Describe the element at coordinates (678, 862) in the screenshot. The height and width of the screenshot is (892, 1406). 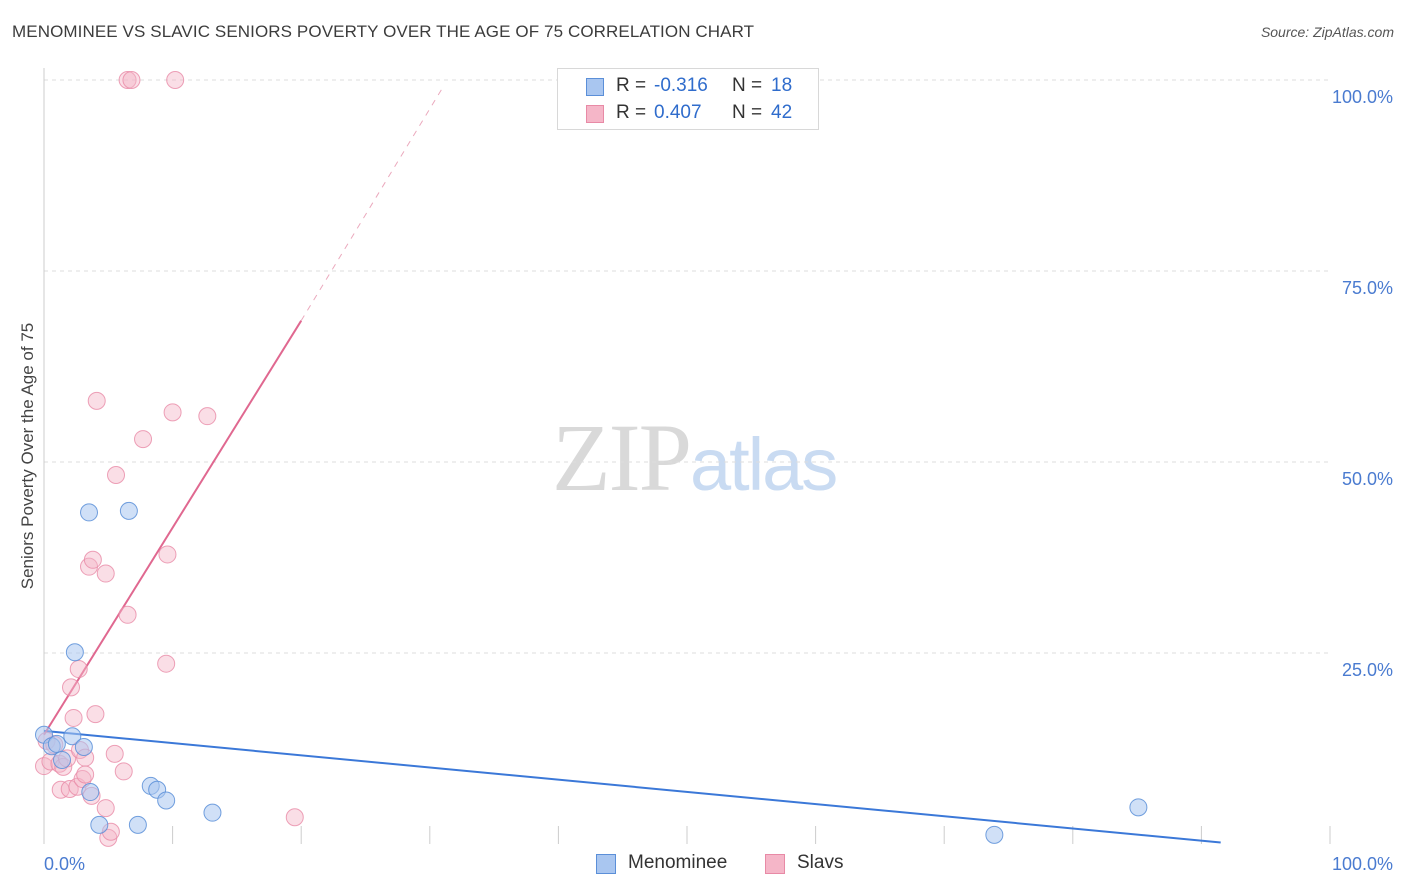
I see `legend-label-menominee: Menominee` at that location.